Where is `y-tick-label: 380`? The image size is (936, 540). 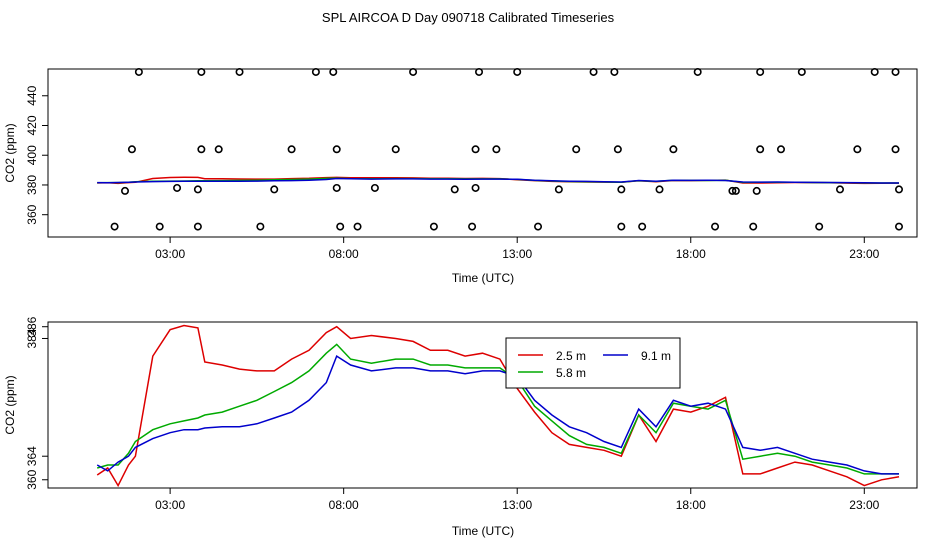
y-tick-label: 380 is located at coordinates (32, 185).